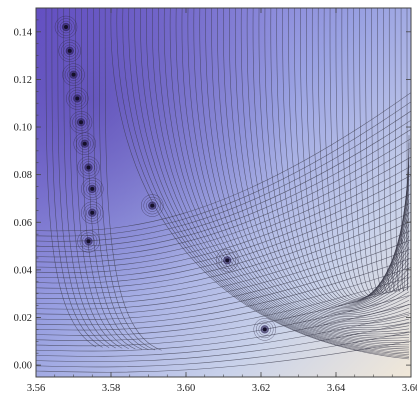 The width and height of the screenshot is (417, 403). What do you see at coordinates (23, 80) in the screenshot?
I see `y-tick-label: 0.12` at bounding box center [23, 80].